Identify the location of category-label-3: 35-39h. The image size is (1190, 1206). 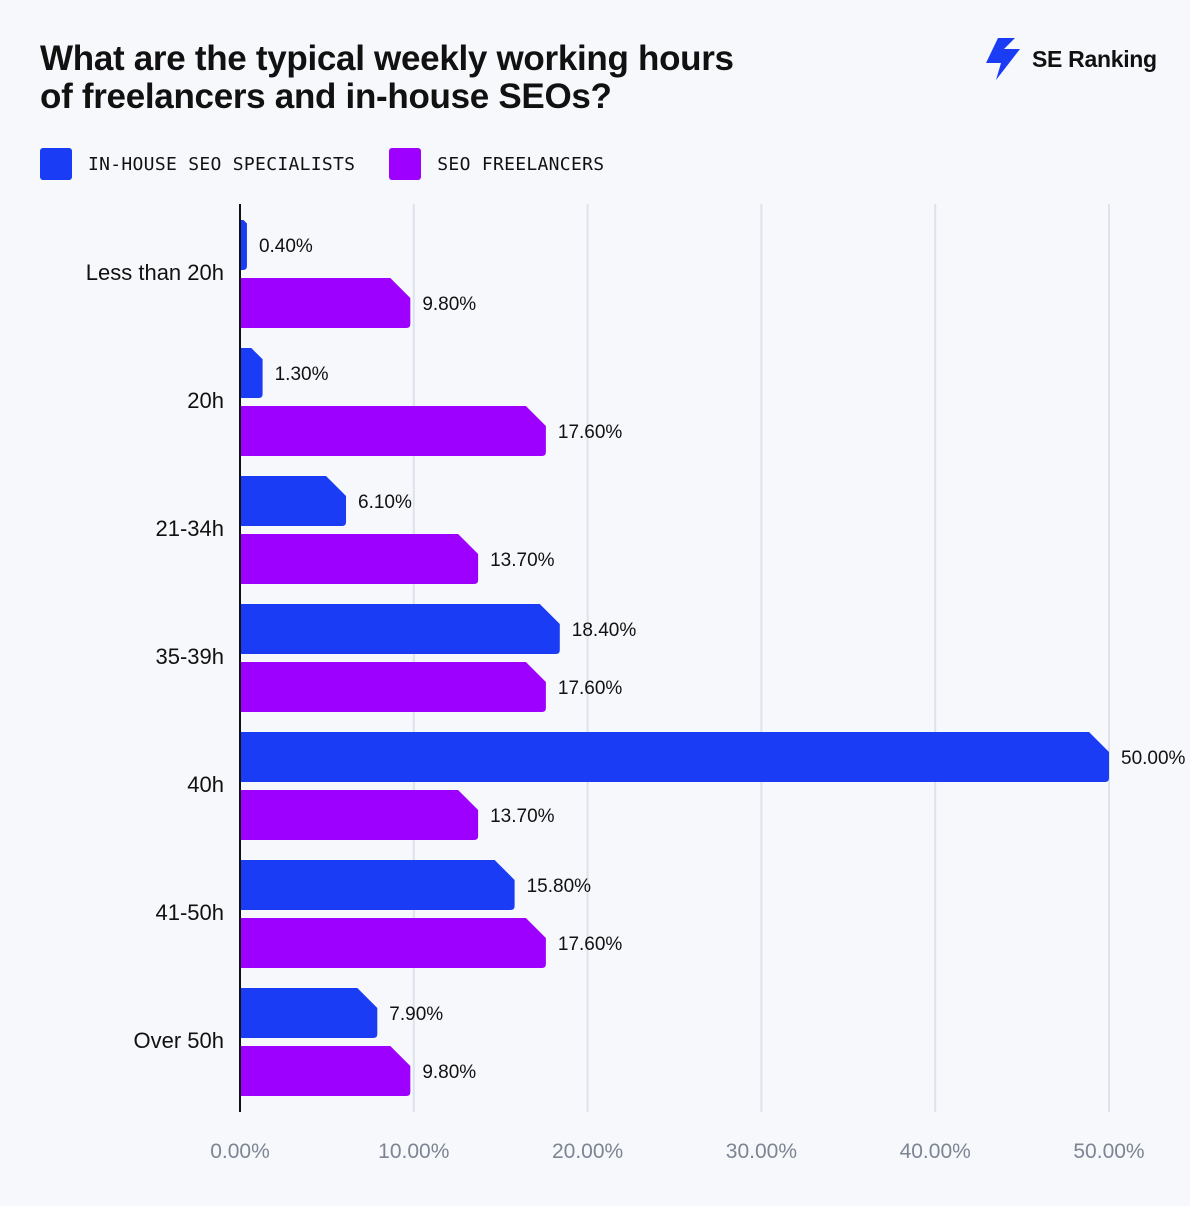
(189, 656).